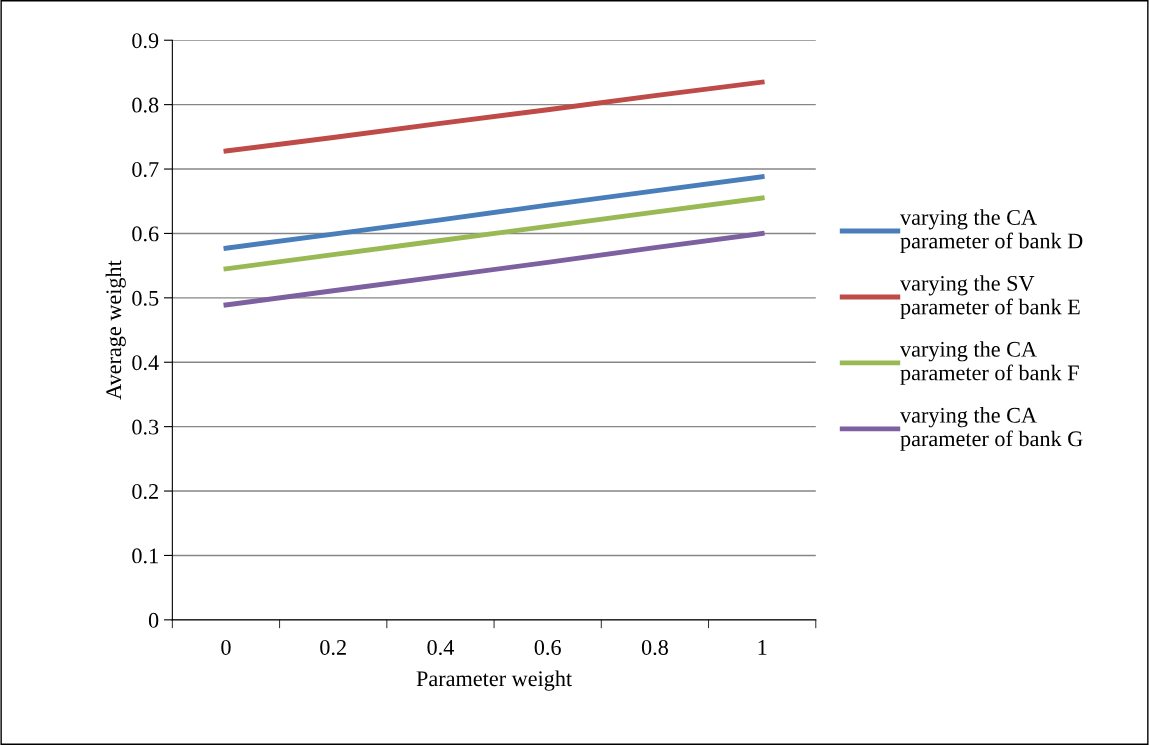  I want to click on legend-label: varying the SV parameter of bank E, so click(990, 297).